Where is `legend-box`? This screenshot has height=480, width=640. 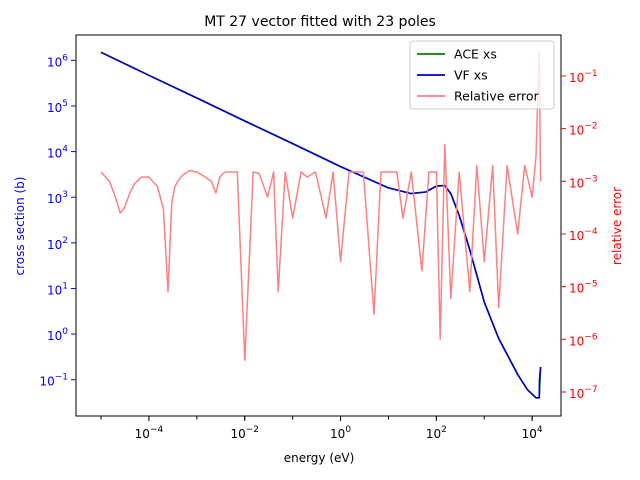 legend-box is located at coordinates (482, 75).